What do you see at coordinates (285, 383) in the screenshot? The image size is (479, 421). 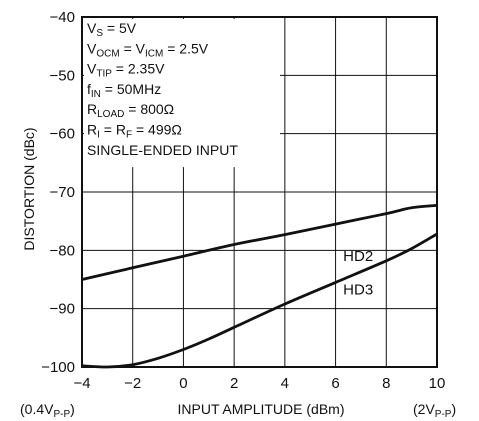 I see `x-tick-label: 4` at bounding box center [285, 383].